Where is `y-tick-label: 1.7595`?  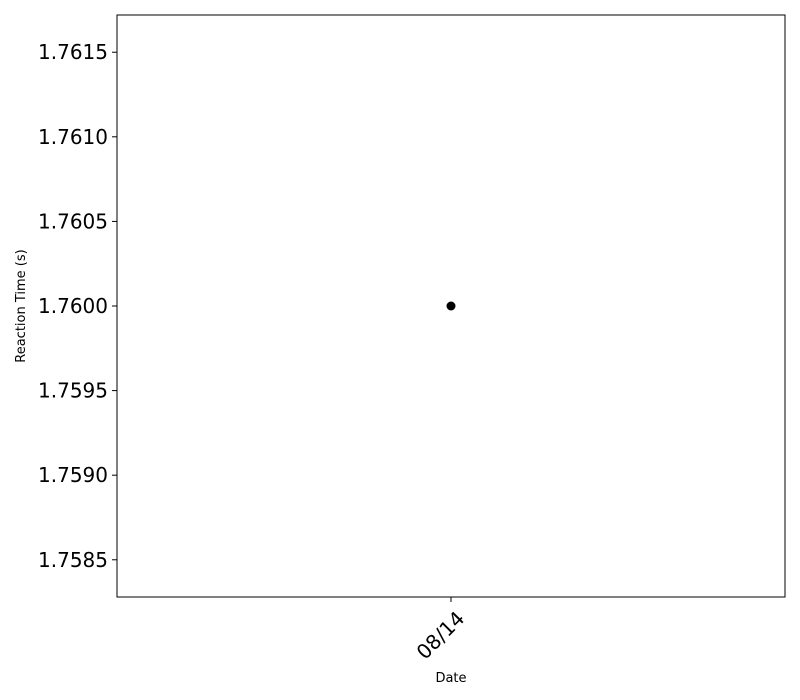
y-tick-label: 1.7595 is located at coordinates (73, 391).